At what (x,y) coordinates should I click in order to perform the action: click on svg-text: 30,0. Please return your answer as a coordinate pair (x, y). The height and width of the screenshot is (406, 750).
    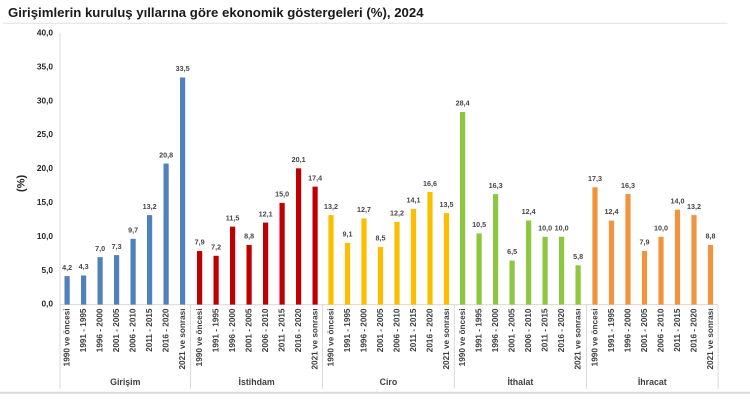
    Looking at the image, I should click on (45, 100).